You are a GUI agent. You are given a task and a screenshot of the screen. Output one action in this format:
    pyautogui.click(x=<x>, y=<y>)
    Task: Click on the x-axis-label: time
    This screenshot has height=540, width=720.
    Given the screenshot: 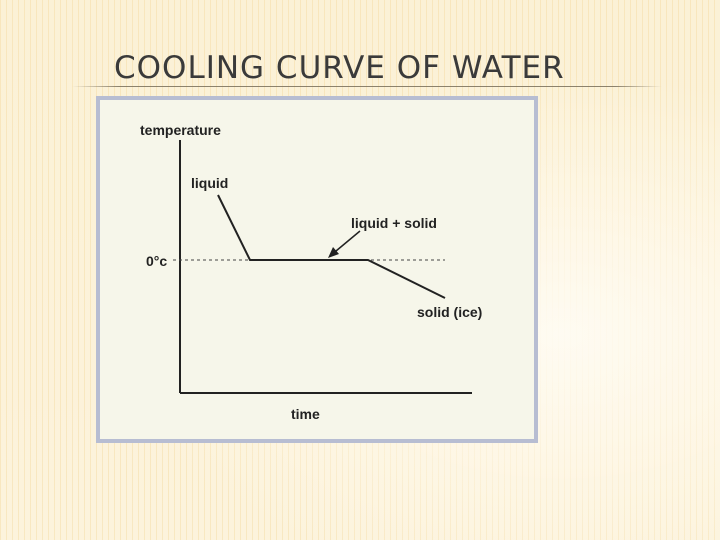 What is the action you would take?
    pyautogui.click(x=305, y=414)
    